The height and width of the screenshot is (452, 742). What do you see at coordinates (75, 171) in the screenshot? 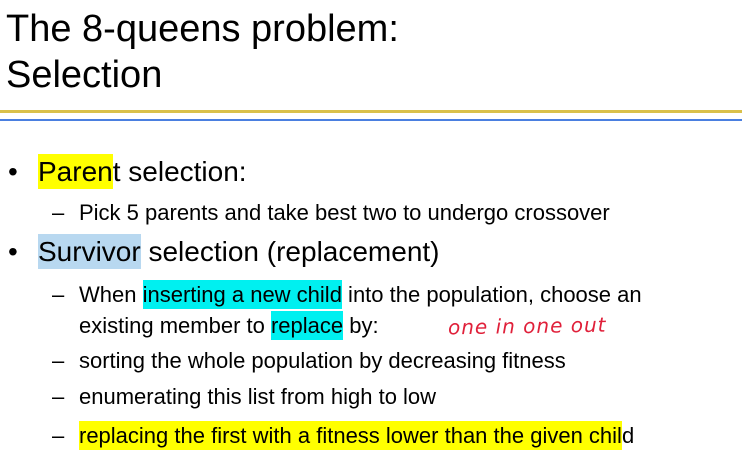
I see `highlight-parent: Paren` at bounding box center [75, 171].